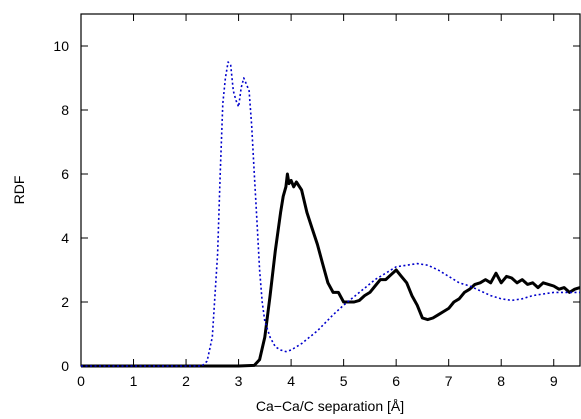 Image resolution: width=581 pixels, height=419 pixels. I want to click on x-tick-label: 1, so click(134, 381).